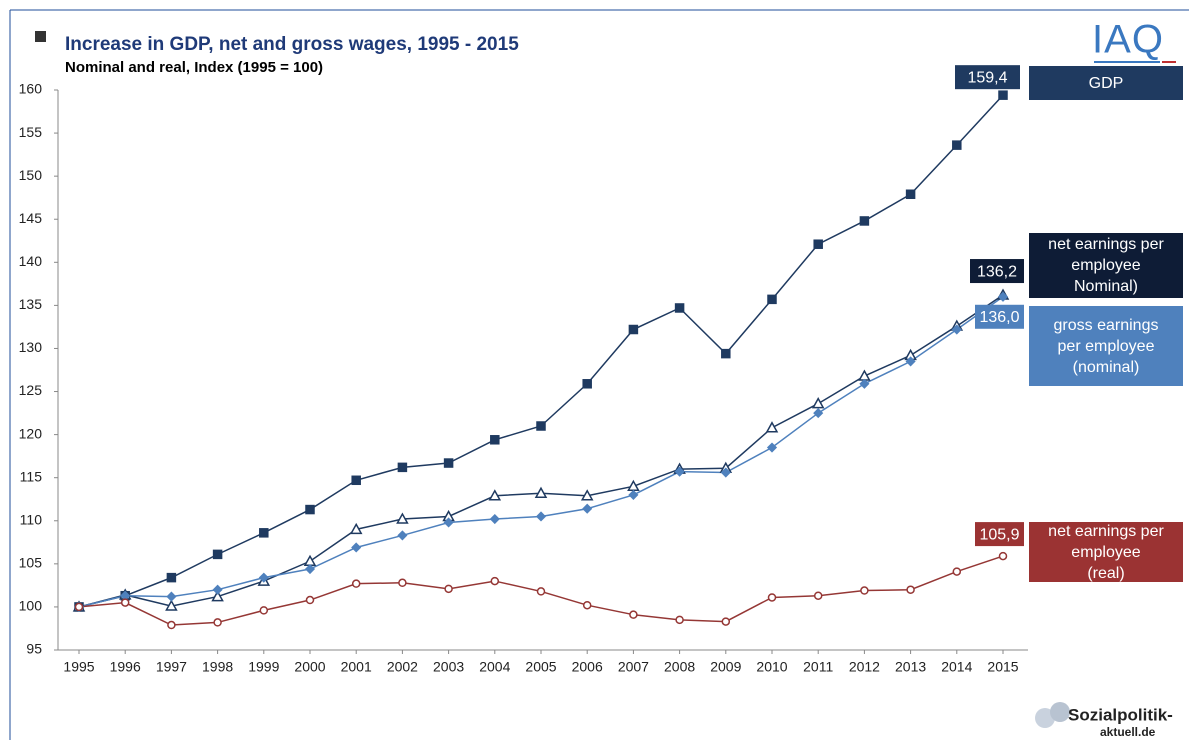 Image resolution: width=1189 pixels, height=740 pixels. What do you see at coordinates (34, 649) in the screenshot?
I see `y-tick-label: 95` at bounding box center [34, 649].